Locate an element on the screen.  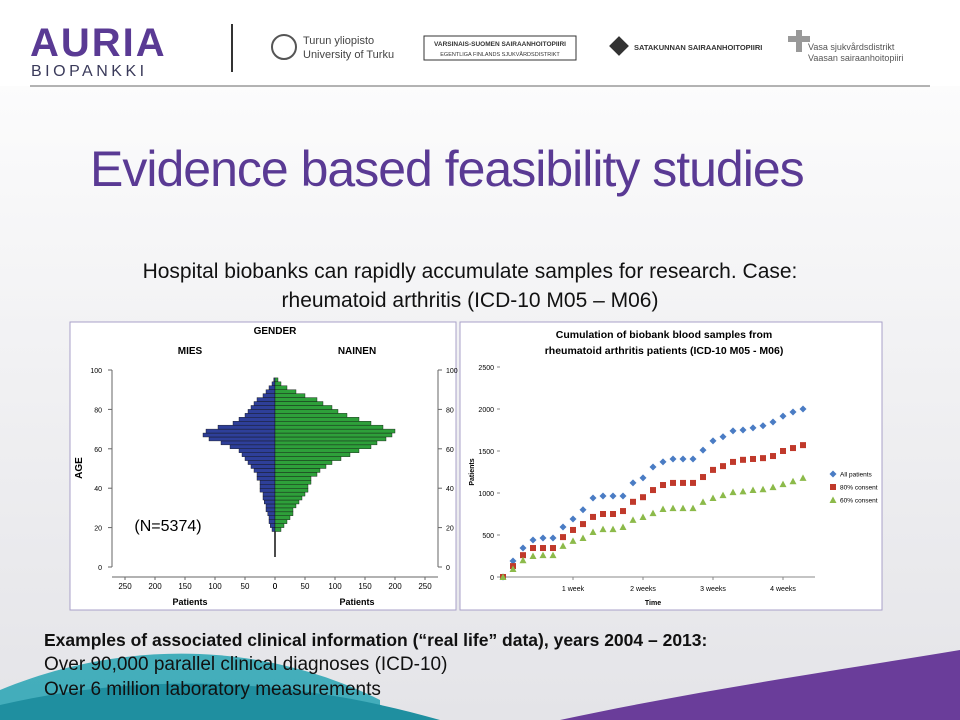
x-tick-label: 3 weeks is located at coordinates (713, 589).